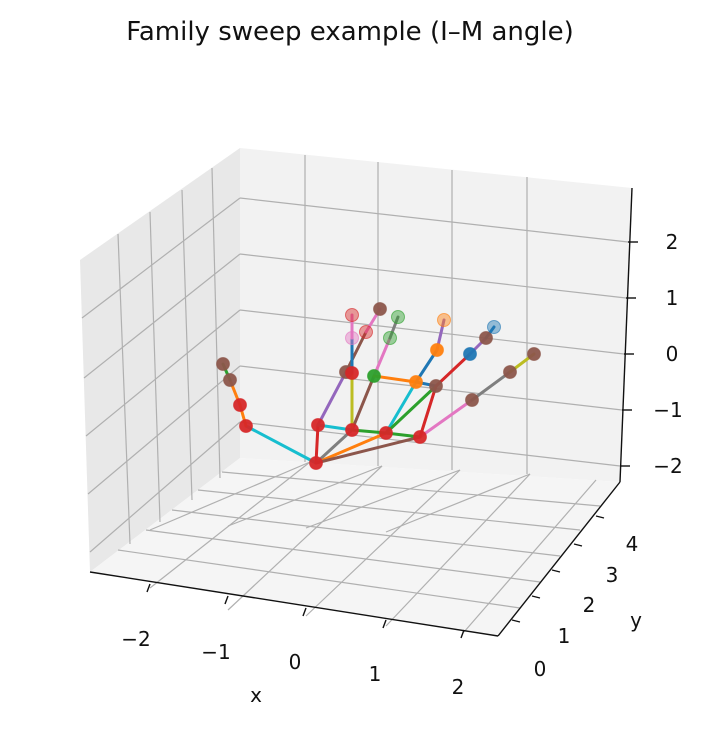  I want to click on x-tick-label-1: −1, so click(215, 652).